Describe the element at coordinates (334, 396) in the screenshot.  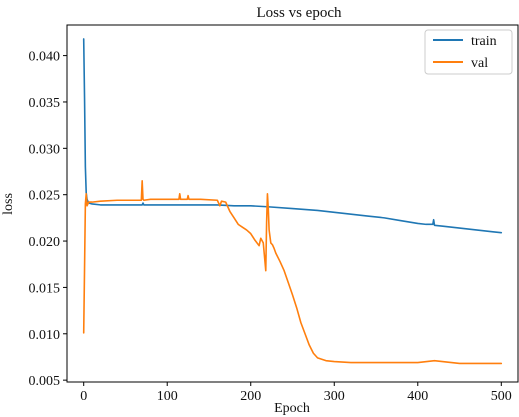
I see `x-tick-label: 300` at that location.